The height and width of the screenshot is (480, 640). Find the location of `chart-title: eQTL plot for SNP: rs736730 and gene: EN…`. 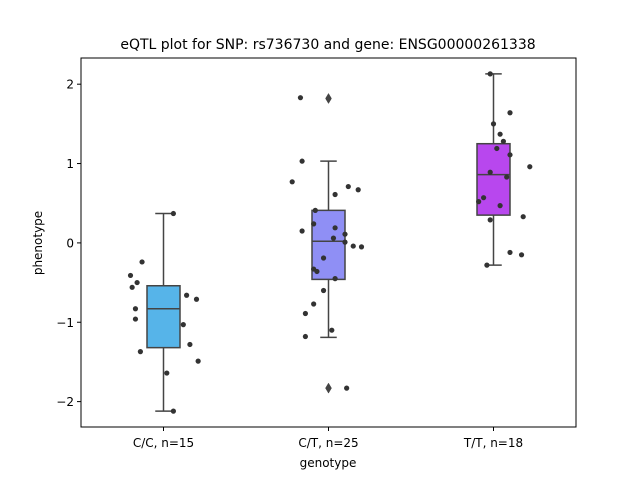

chart-title: eQTL plot for SNP: rs736730 and gene: EN… is located at coordinates (327, 45).